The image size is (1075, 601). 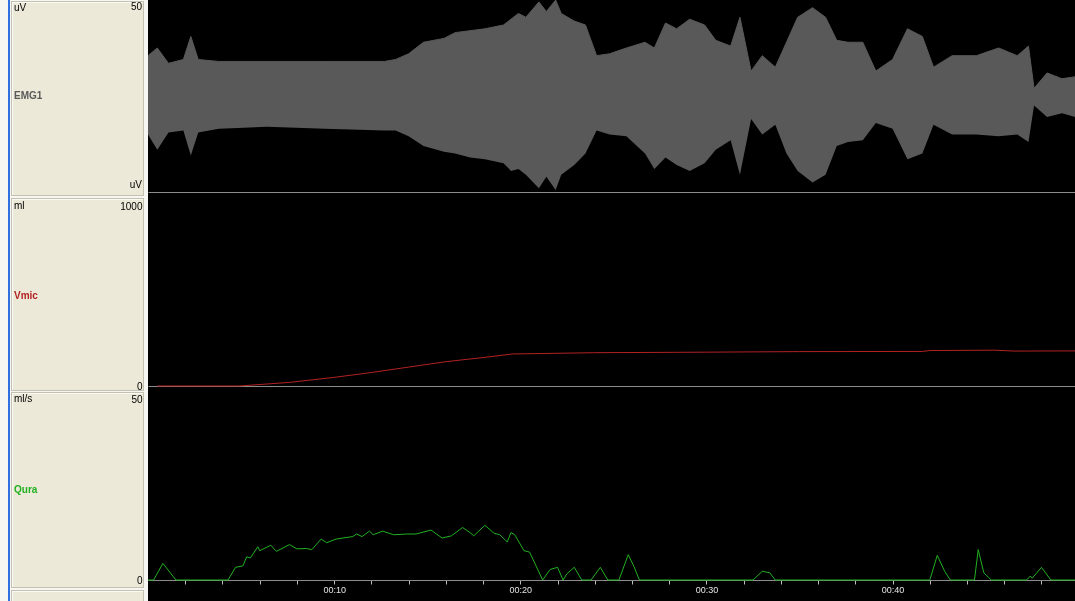 What do you see at coordinates (26, 295) in the screenshot?
I see `text: Vmic` at bounding box center [26, 295].